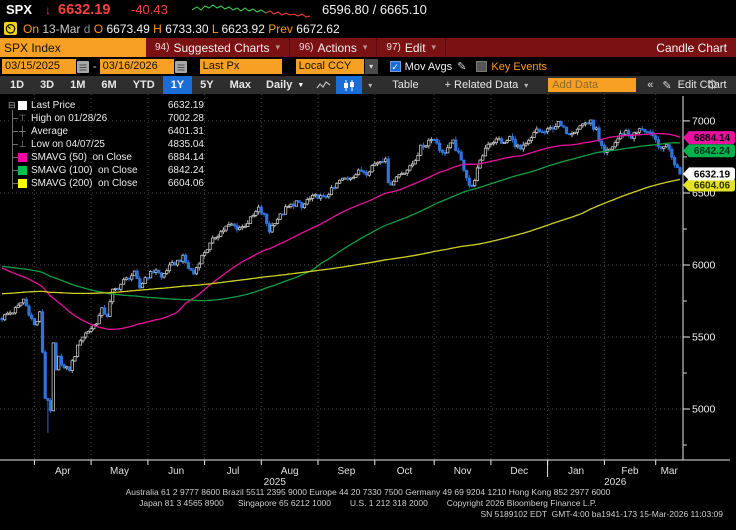  Describe the element at coordinates (349, 85) in the screenshot. I see `candle-chart-type-button` at that location.